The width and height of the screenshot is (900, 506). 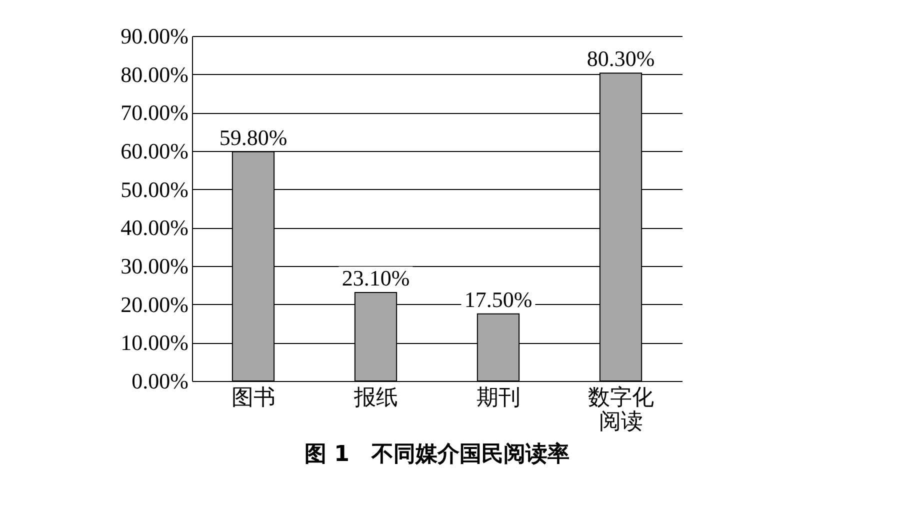 What do you see at coordinates (620, 59) in the screenshot?
I see `data-label: 80.30%` at bounding box center [620, 59].